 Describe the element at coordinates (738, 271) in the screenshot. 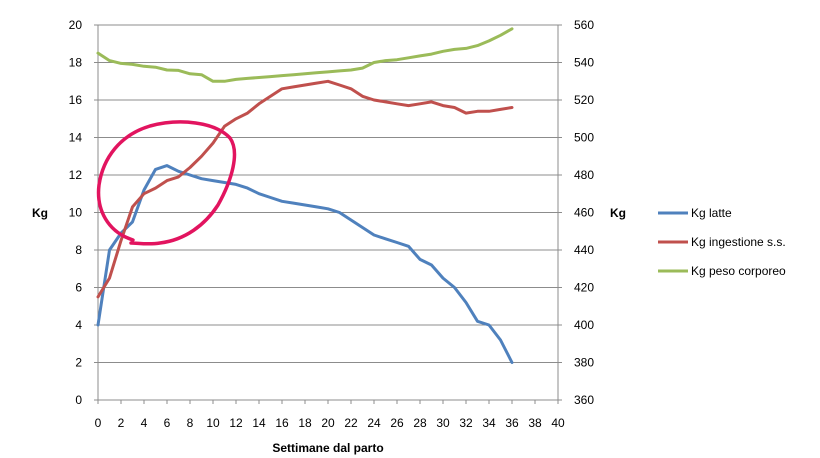

I see `legend-label-kg-peso-corporeo: Kg peso corporeo` at that location.